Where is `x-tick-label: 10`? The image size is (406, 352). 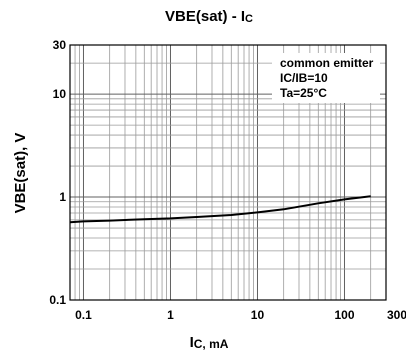
x-tick-label: 10 is located at coordinates (258, 315).